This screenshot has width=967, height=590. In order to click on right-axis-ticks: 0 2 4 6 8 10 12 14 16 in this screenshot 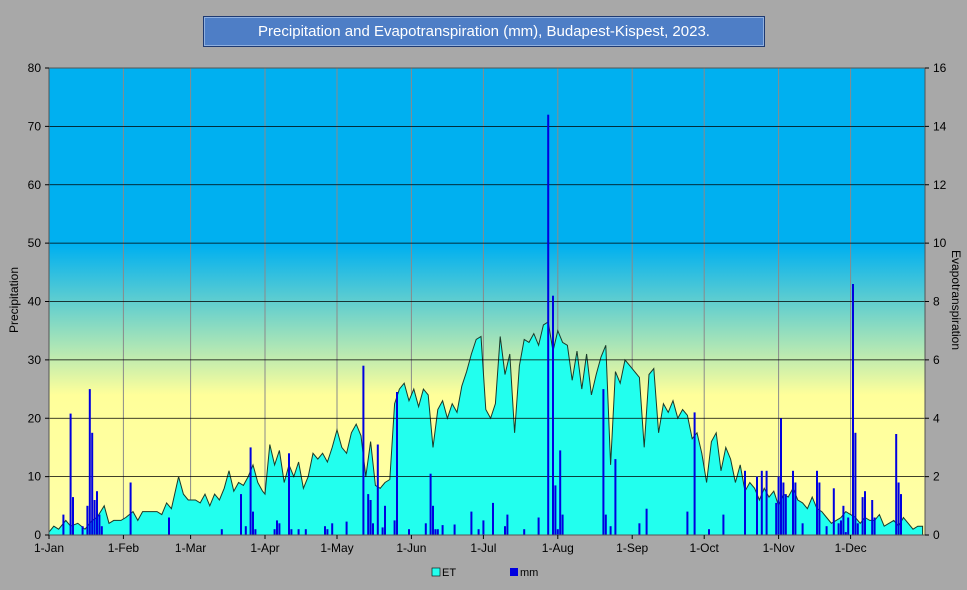, I will do `click(936, 301)`.